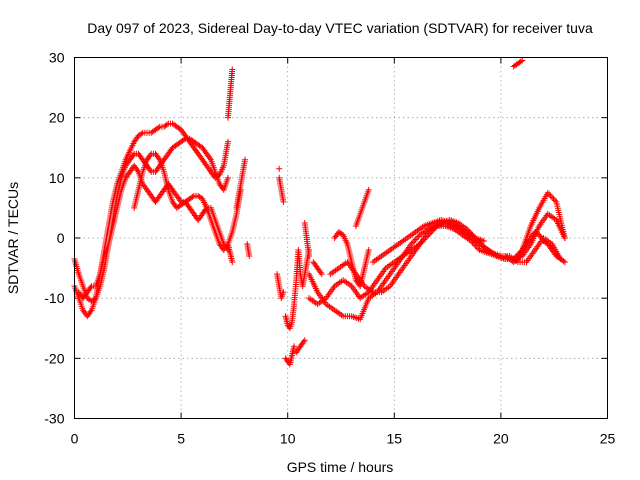 This screenshot has height=480, width=640. I want to click on x-tick-label: 10, so click(288, 439).